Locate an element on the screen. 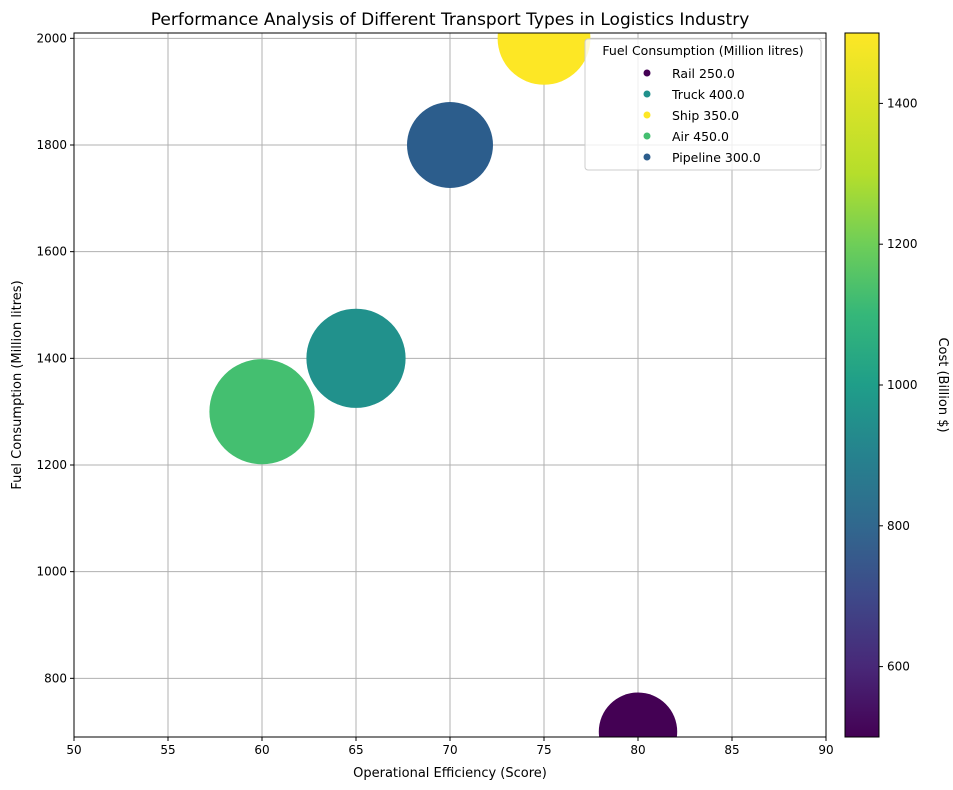 The image size is (953, 790). y-tick-label: 1000 is located at coordinates (51, 572).